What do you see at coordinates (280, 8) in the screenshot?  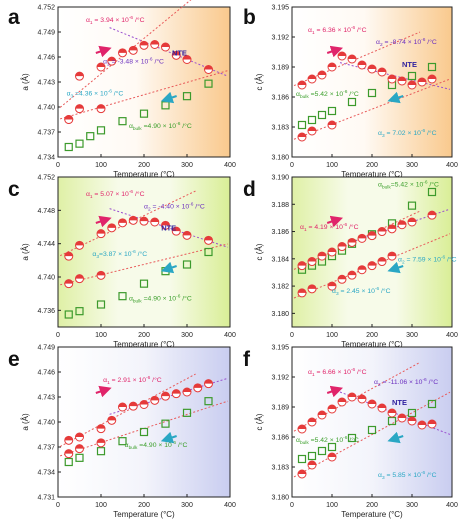 I see `y-tick-label: 3.195` at bounding box center [280, 8].